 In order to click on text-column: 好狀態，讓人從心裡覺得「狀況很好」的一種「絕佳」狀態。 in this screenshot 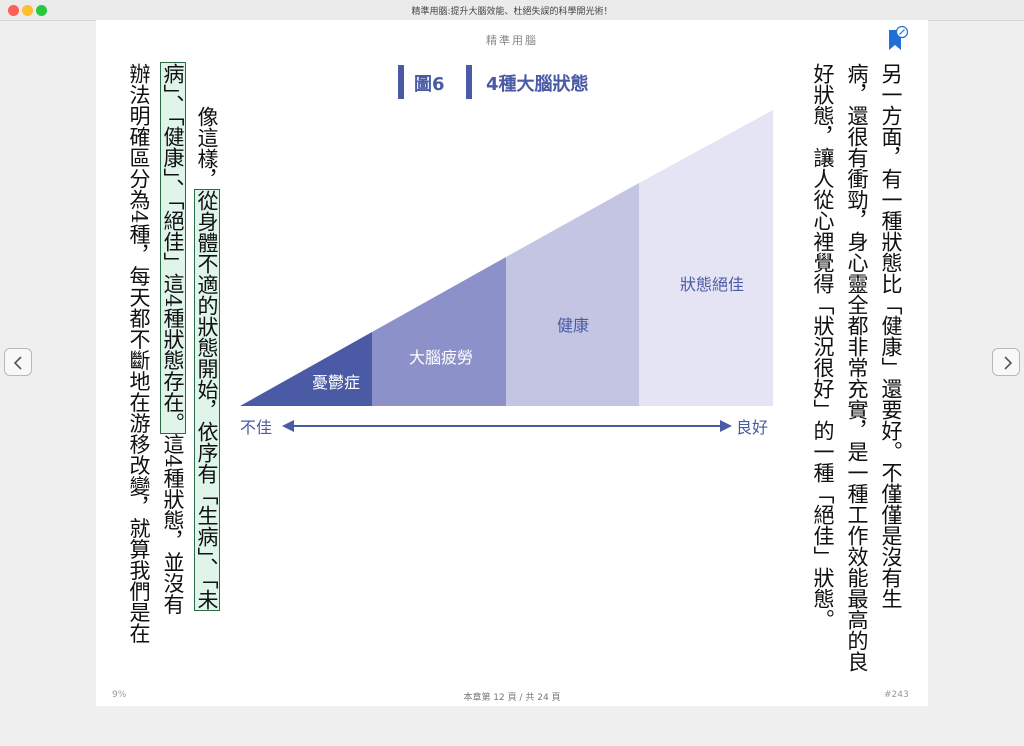, I will do `click(823, 346)`.